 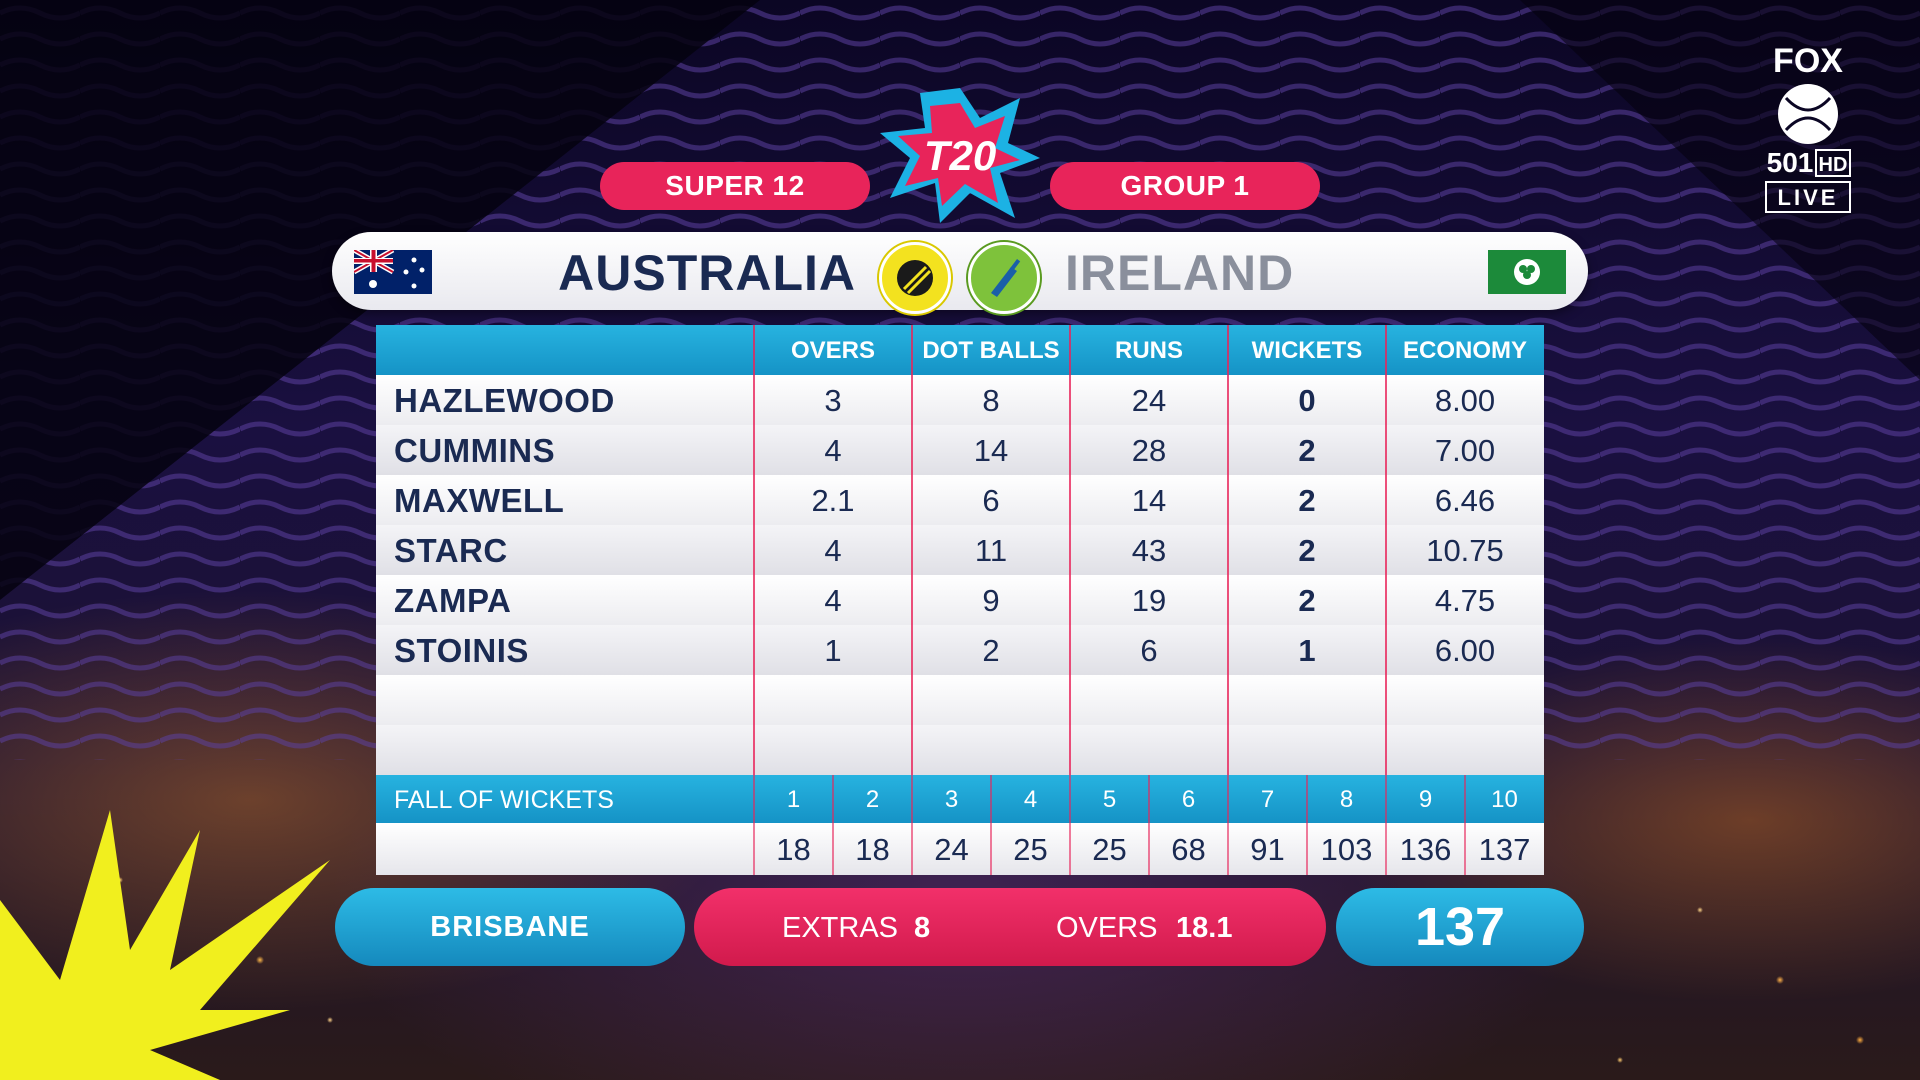 What do you see at coordinates (793, 799) in the screenshot?
I see `wicket-number: 1` at bounding box center [793, 799].